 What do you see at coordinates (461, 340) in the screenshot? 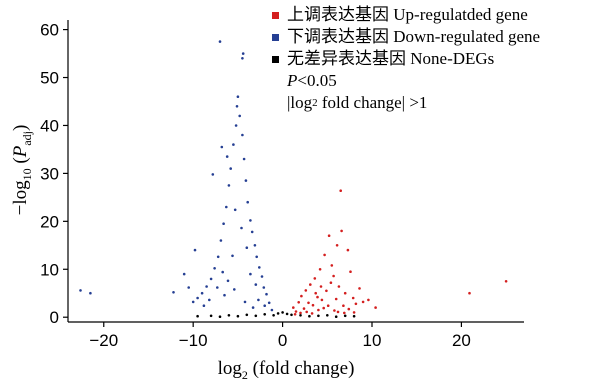
I see `x-tick-label: 20` at bounding box center [461, 340].